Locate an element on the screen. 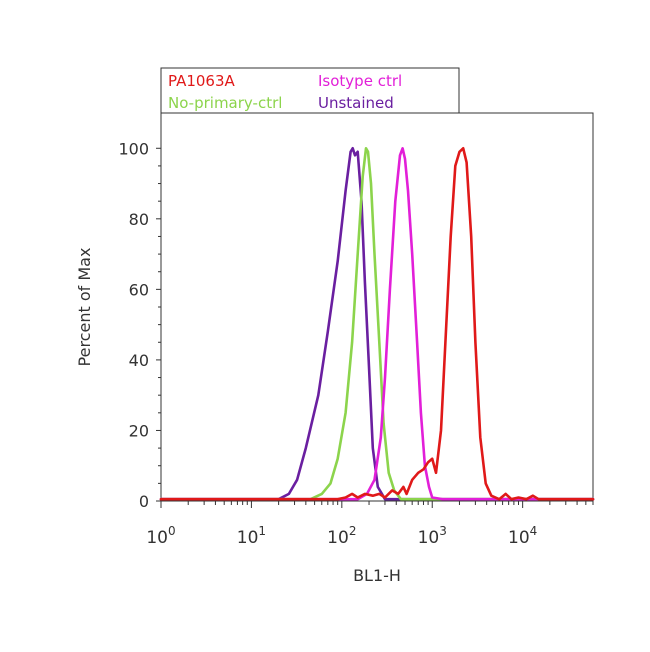  y-tick-label-0: 0 is located at coordinates (144, 501).